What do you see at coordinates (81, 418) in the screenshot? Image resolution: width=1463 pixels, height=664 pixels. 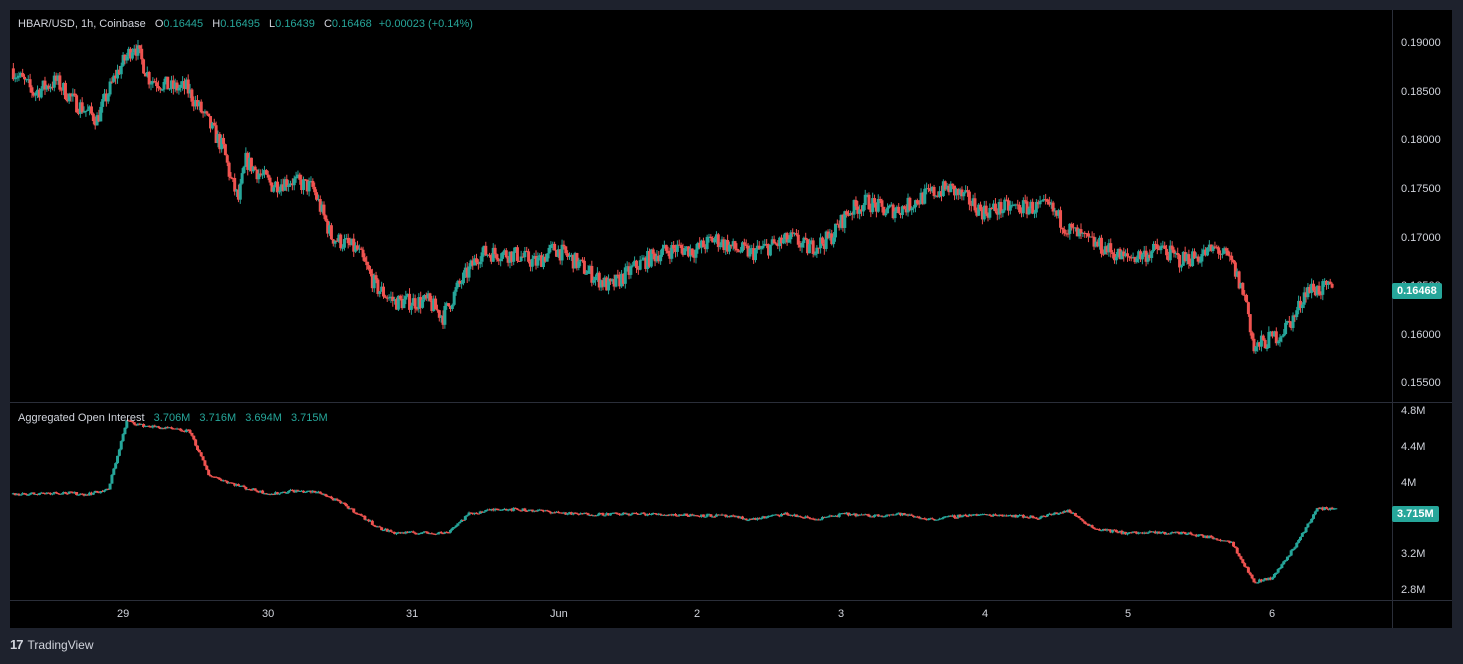 I see `oi-title: Aggregated Open Interest` at bounding box center [81, 418].